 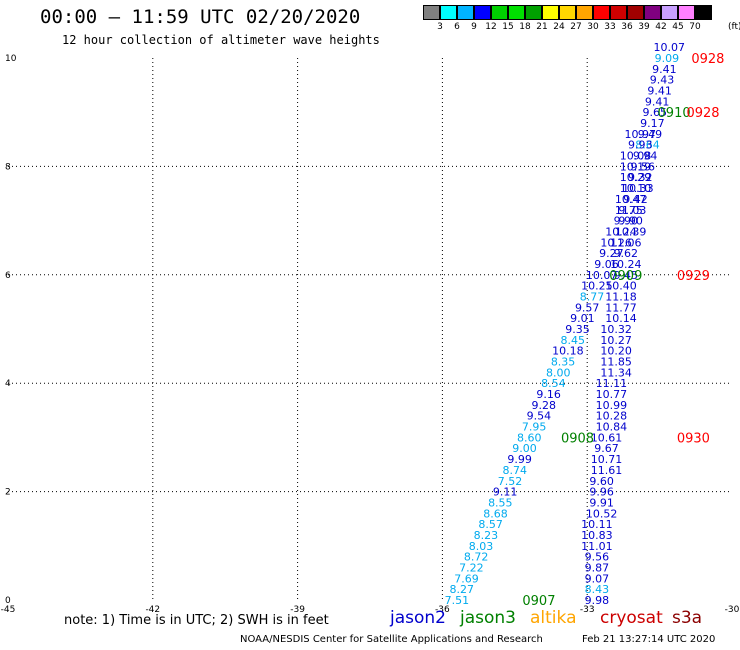 What do you see at coordinates (490, 524) in the screenshot?
I see `wave-height-label: 8.57` at bounding box center [490, 524].